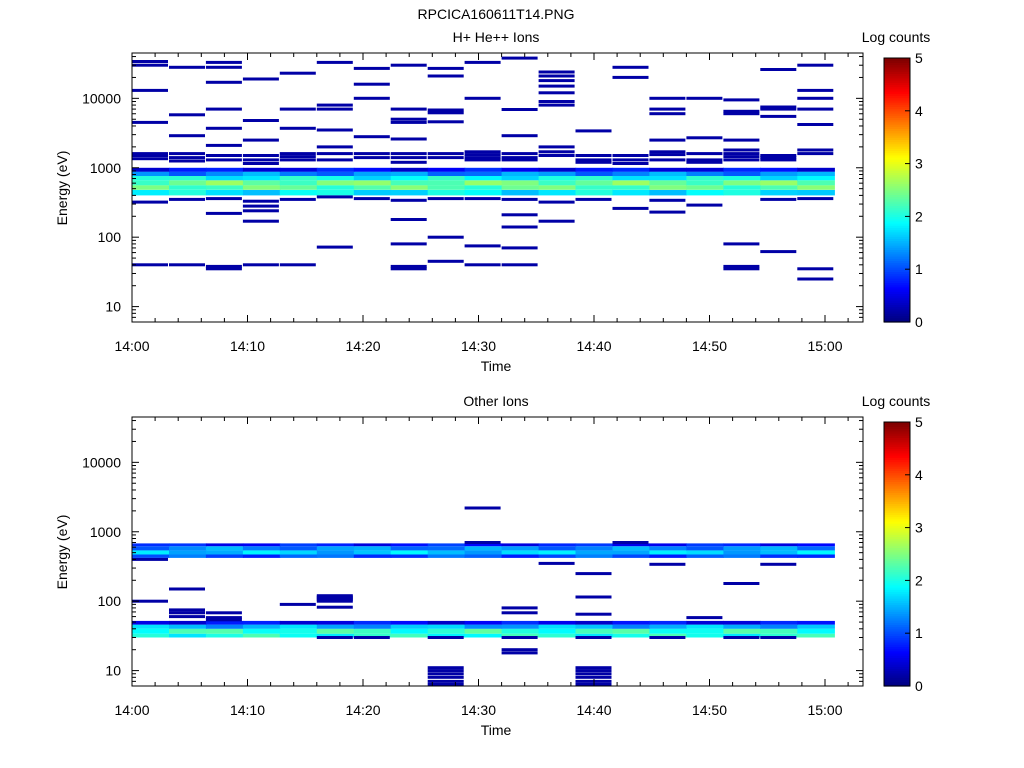 Image resolution: width=1024 pixels, height=768 pixels. Describe the element at coordinates (919, 528) in the screenshot. I see `colorbar-tick-label: 3` at that location.